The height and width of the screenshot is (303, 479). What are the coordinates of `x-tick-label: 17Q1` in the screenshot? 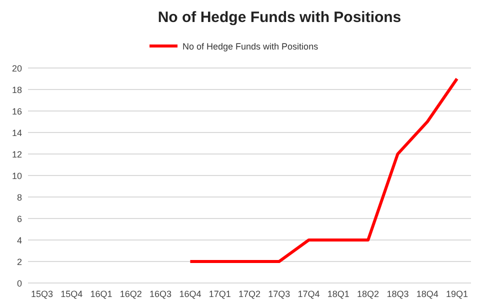 It's located at (219, 294).